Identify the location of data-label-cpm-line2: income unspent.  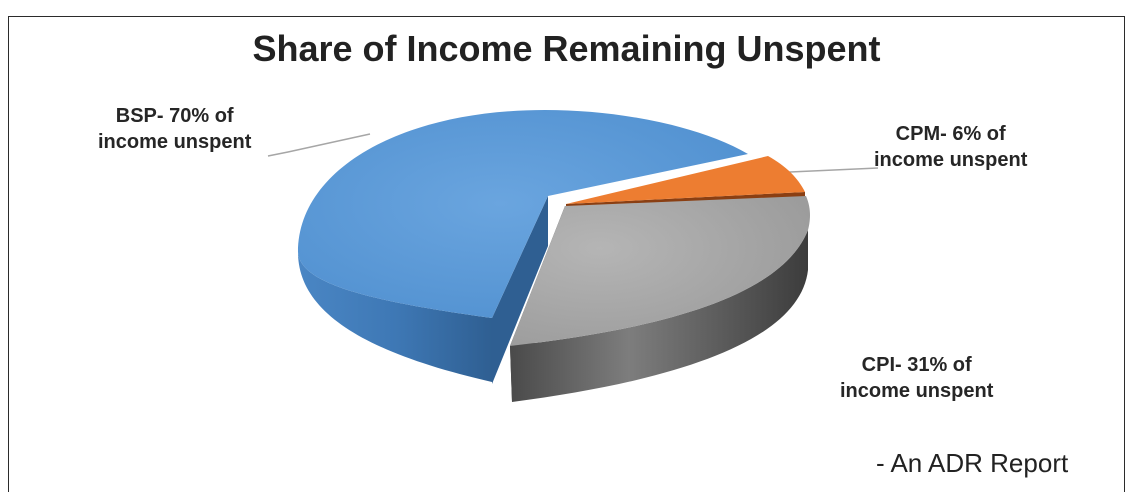
(951, 160).